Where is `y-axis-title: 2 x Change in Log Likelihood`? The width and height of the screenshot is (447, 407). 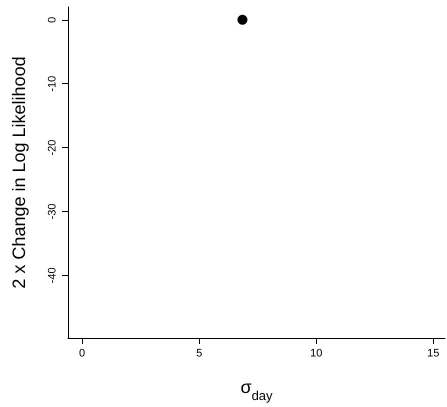
y-axis-title: 2 x Change in Log Likelihood is located at coordinates (19, 172).